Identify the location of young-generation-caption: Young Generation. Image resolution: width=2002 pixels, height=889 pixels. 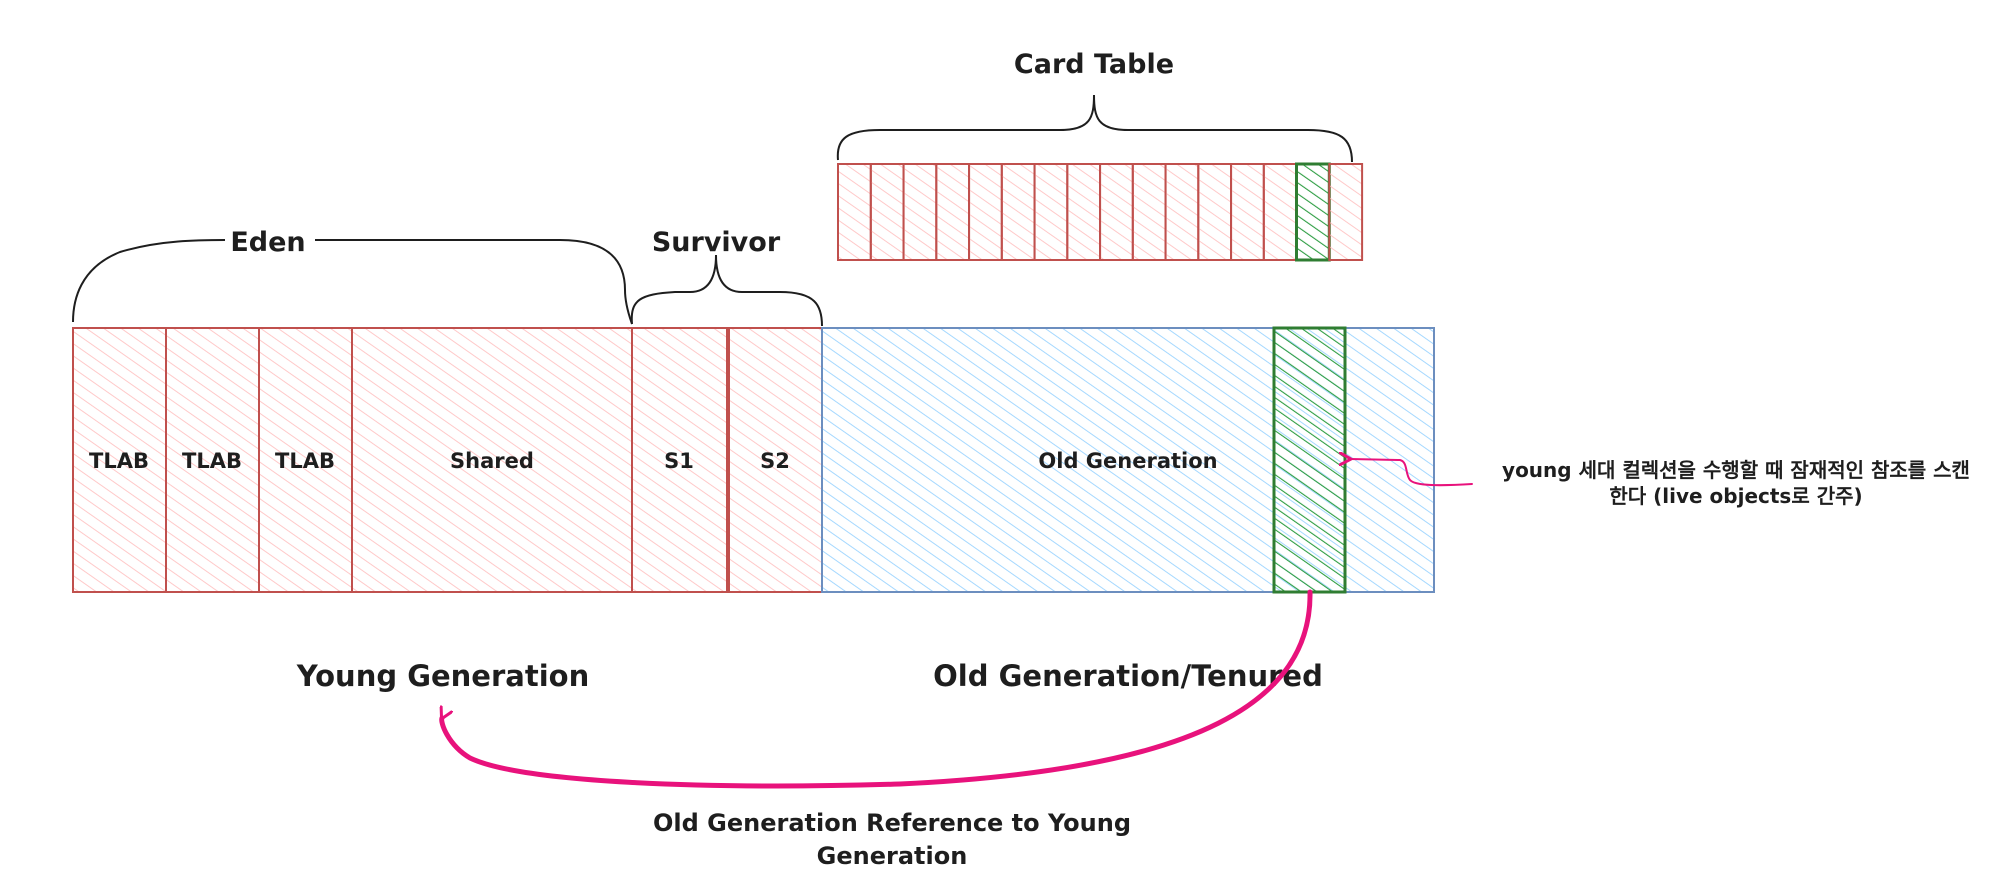
(442, 676).